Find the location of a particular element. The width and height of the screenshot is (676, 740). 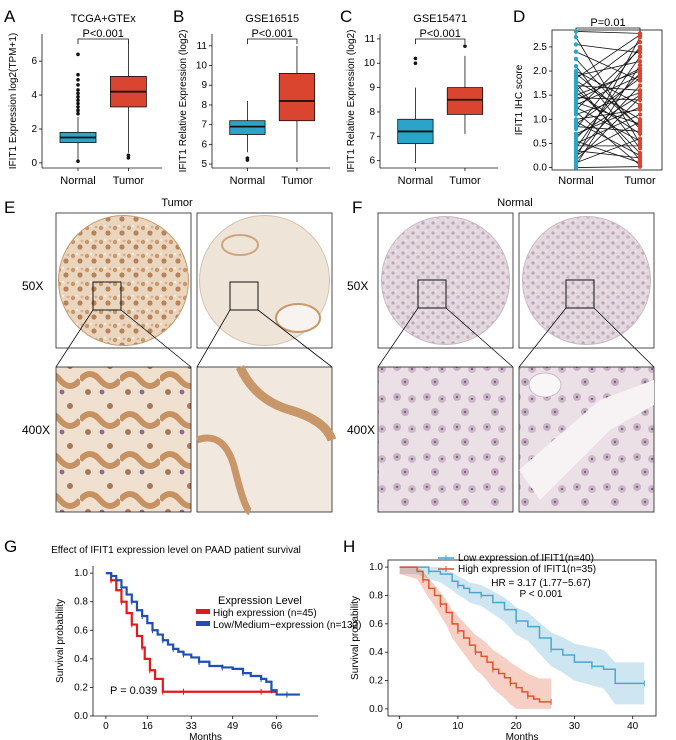

chart-title: TCGA+GTEx is located at coordinates (104, 19).